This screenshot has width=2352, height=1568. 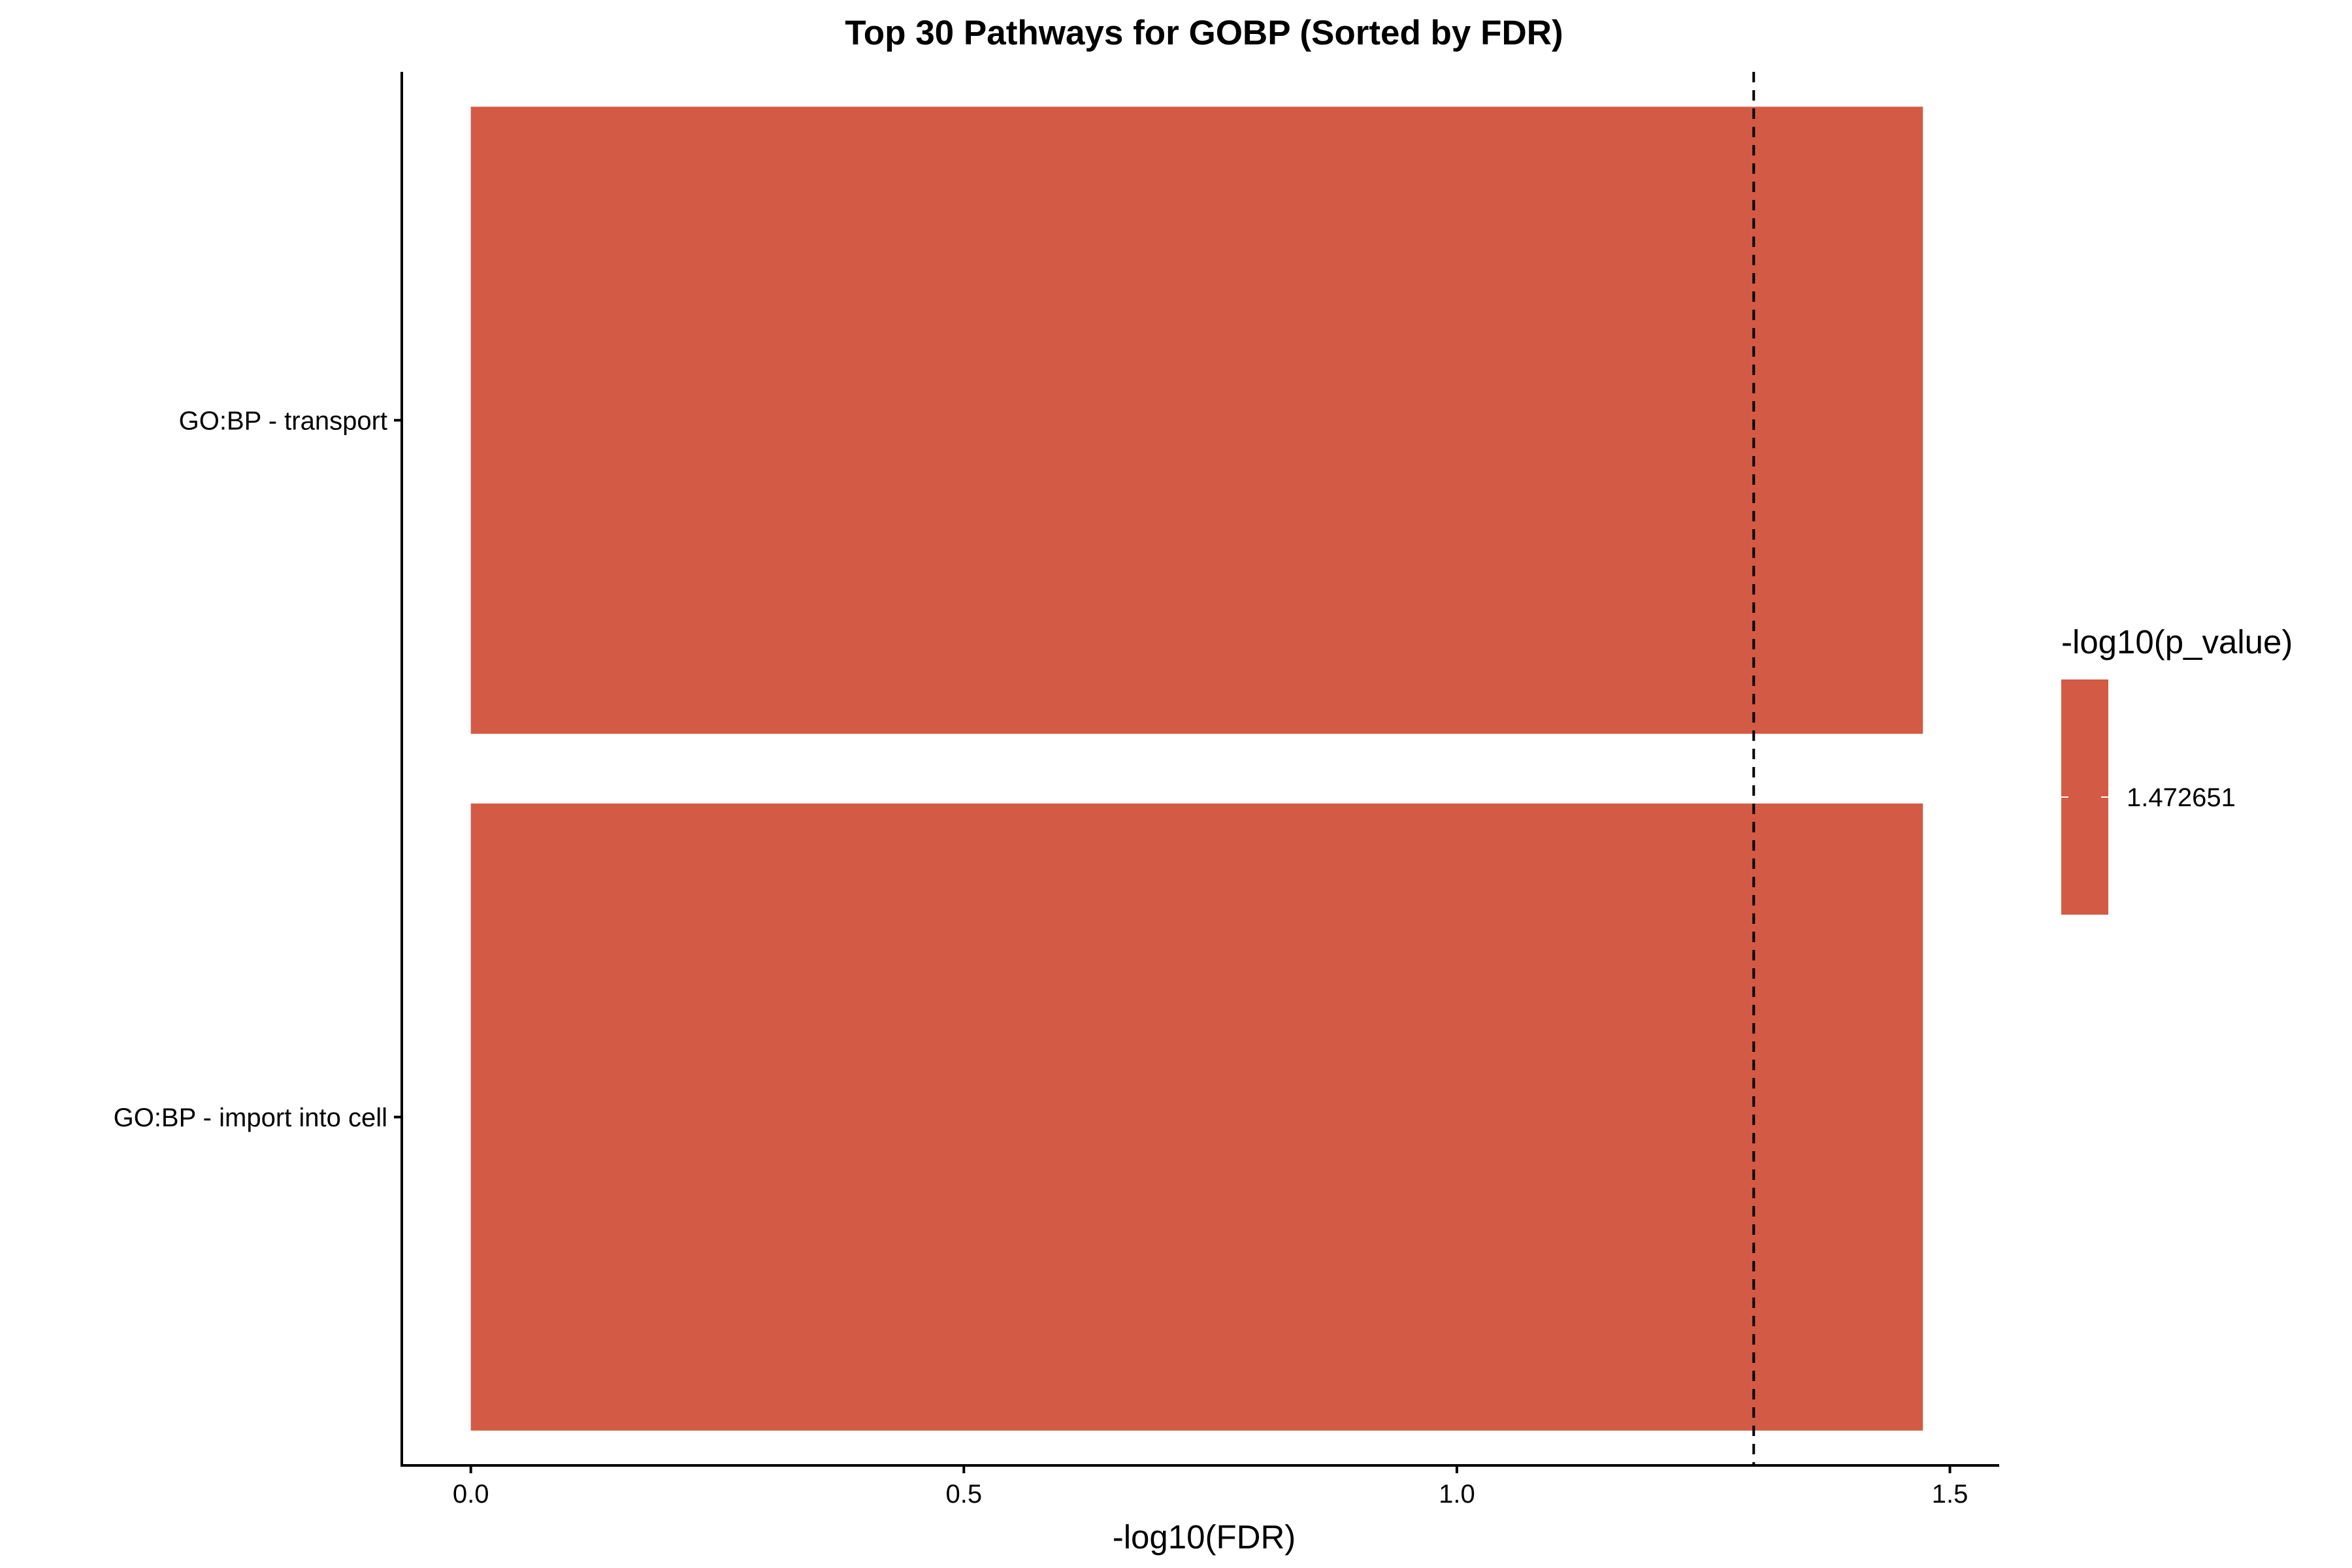 What do you see at coordinates (471, 1494) in the screenshot?
I see `x-tick-label-0: 0.0` at bounding box center [471, 1494].